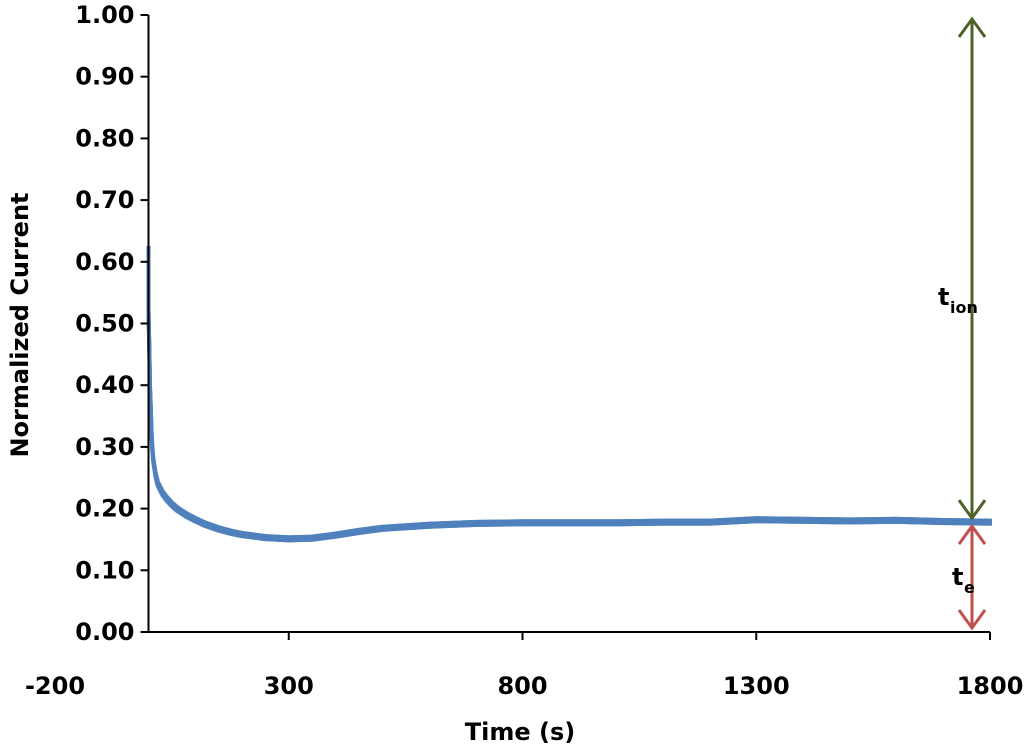 This screenshot has height=752, width=1024. What do you see at coordinates (756, 686) in the screenshot?
I see `x-tick-label: 1300` at bounding box center [756, 686].